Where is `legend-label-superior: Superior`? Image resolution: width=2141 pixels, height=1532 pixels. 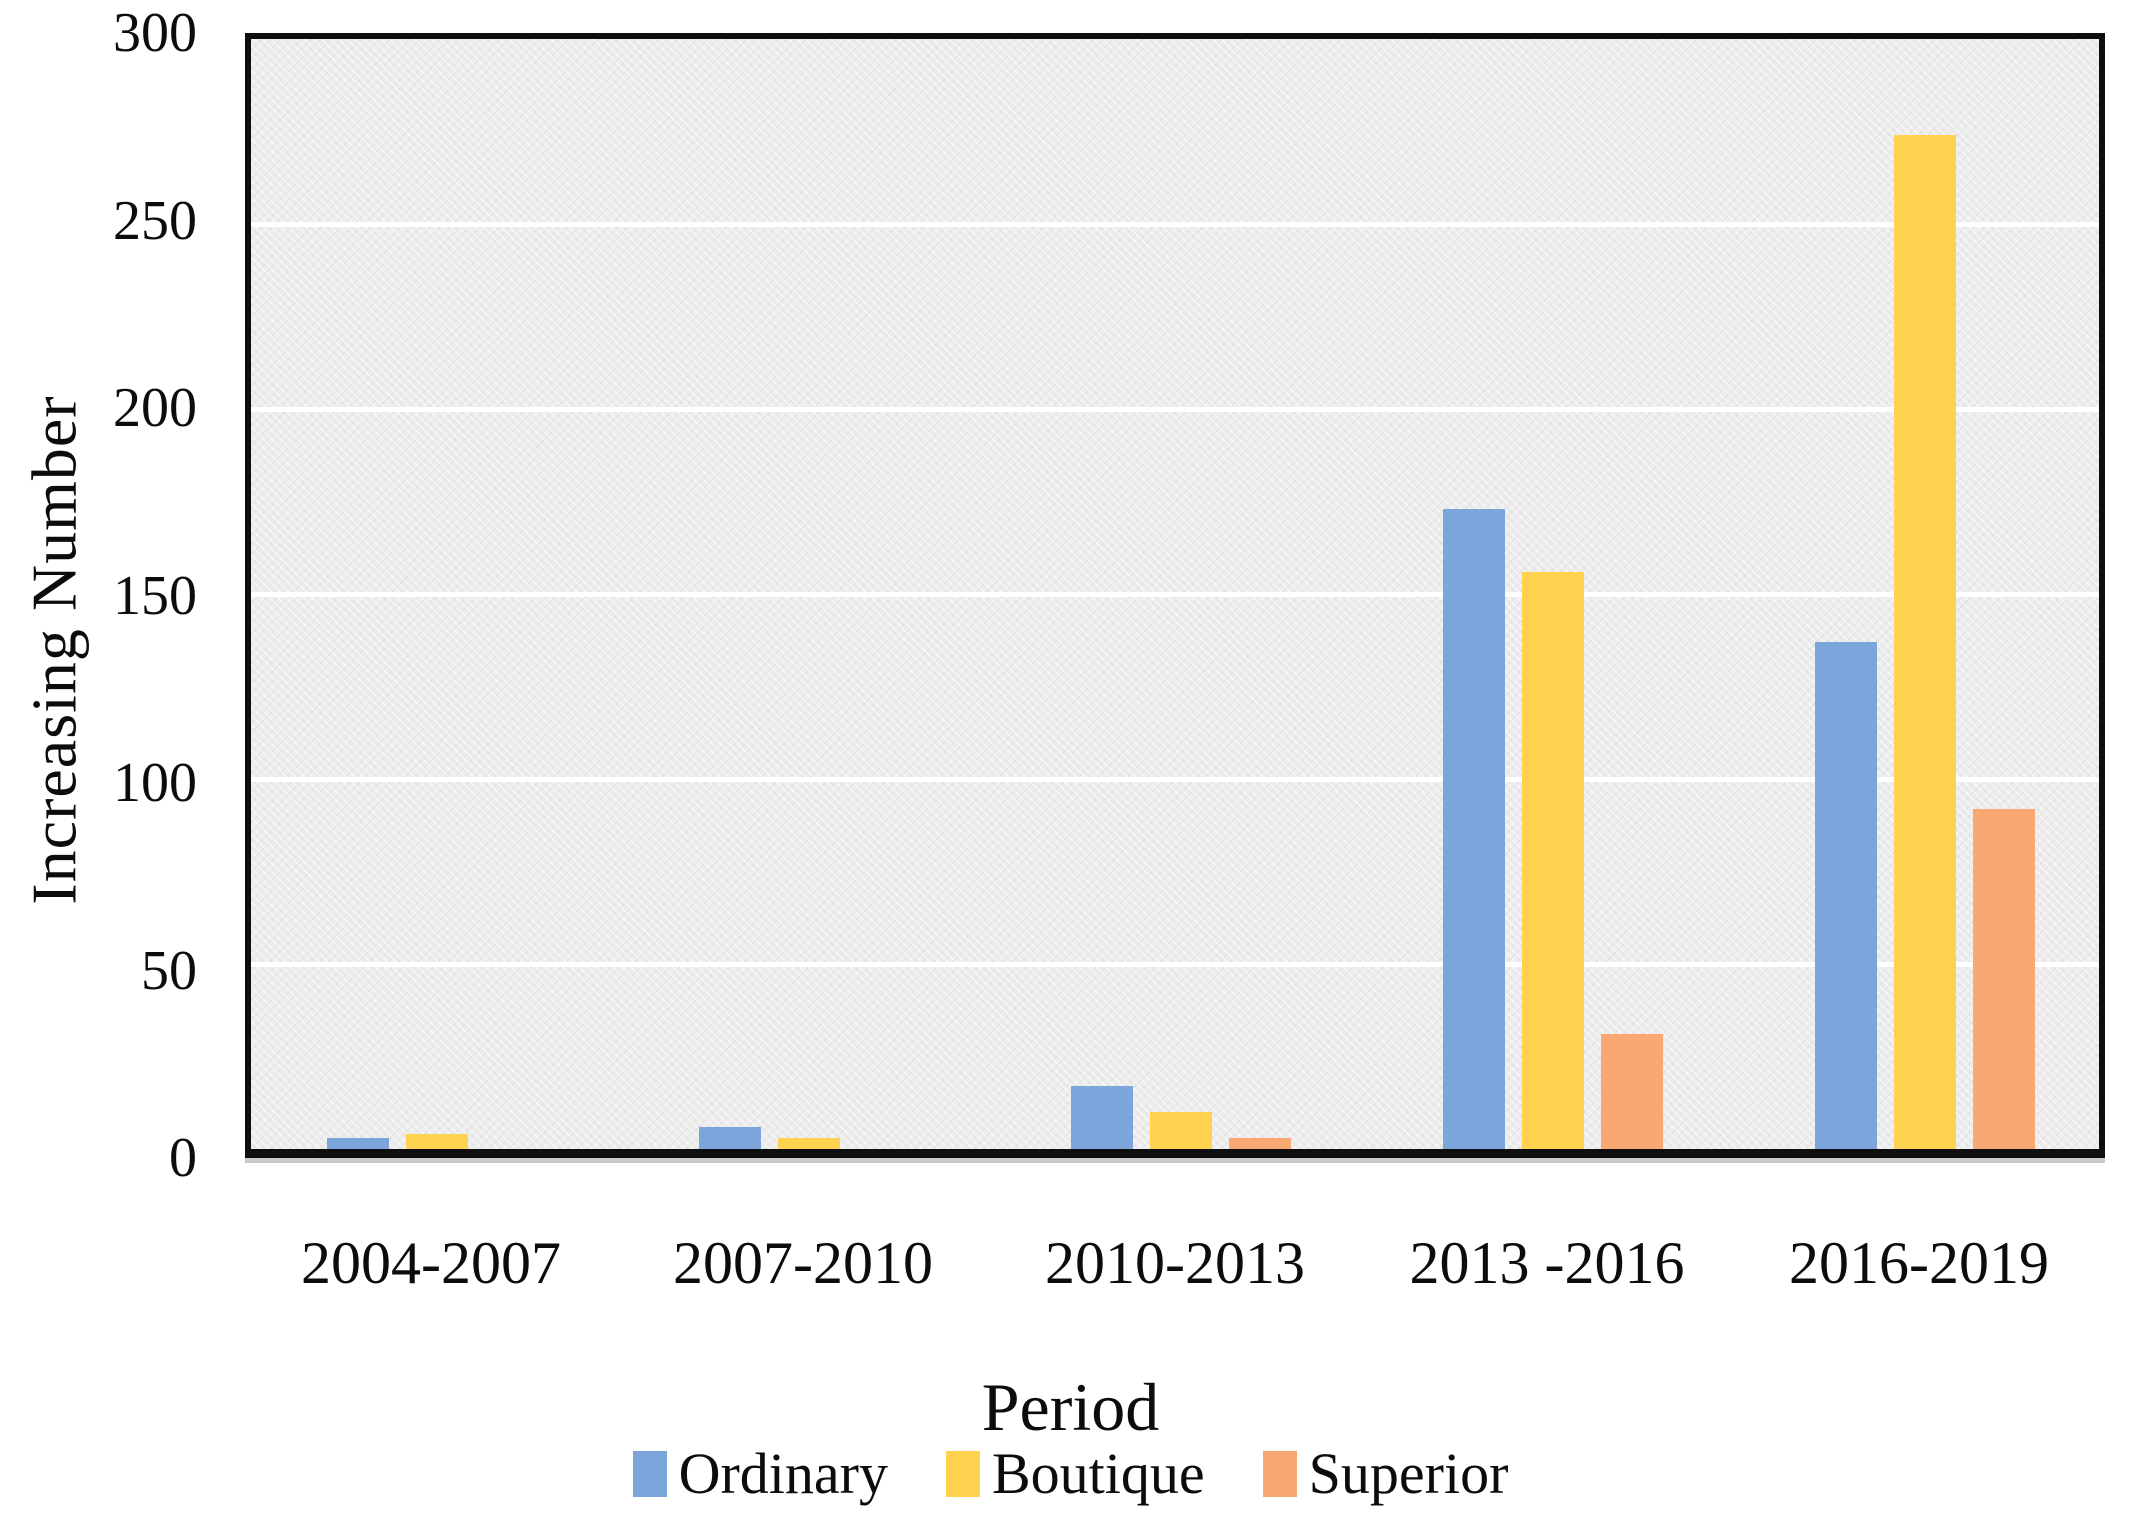 legend-label-superior: Superior is located at coordinates (1408, 1473).